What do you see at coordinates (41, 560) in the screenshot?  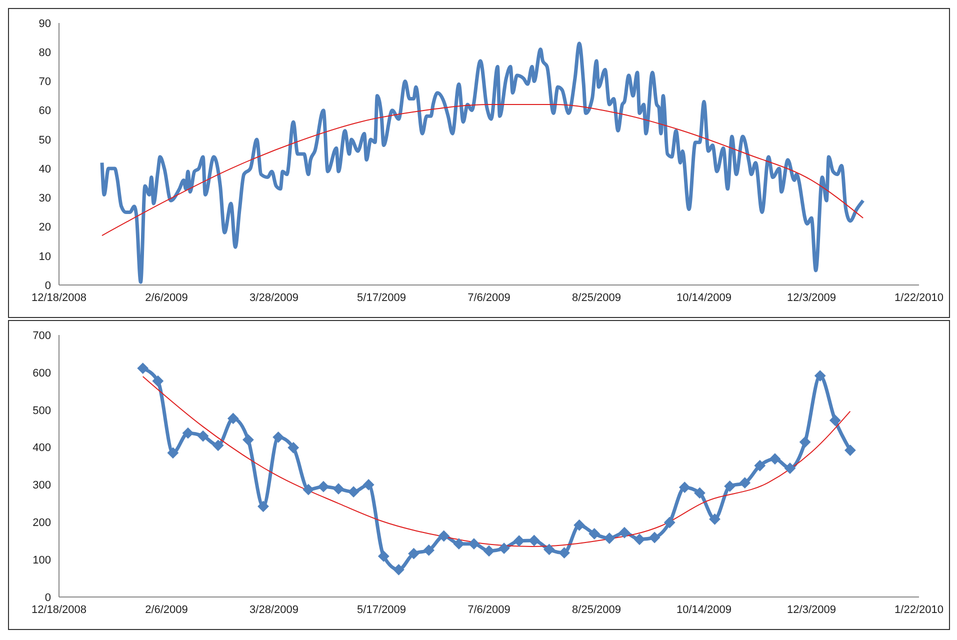 I see `y-tick-label: 100` at bounding box center [41, 560].